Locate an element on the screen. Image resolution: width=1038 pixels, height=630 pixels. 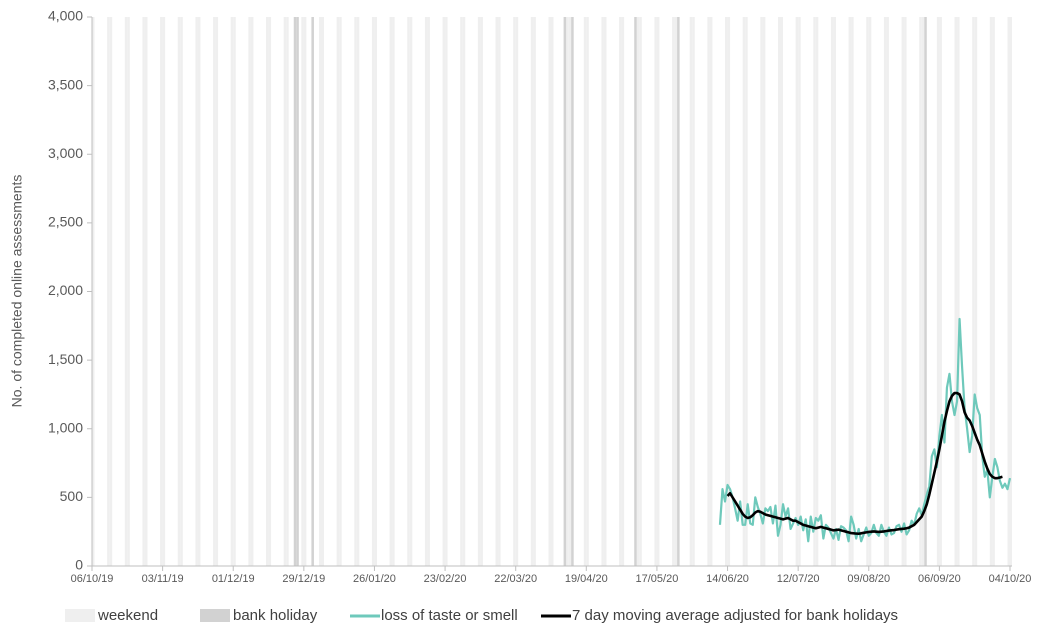
legend-label: loss of taste or smell is located at coordinates (449, 615).